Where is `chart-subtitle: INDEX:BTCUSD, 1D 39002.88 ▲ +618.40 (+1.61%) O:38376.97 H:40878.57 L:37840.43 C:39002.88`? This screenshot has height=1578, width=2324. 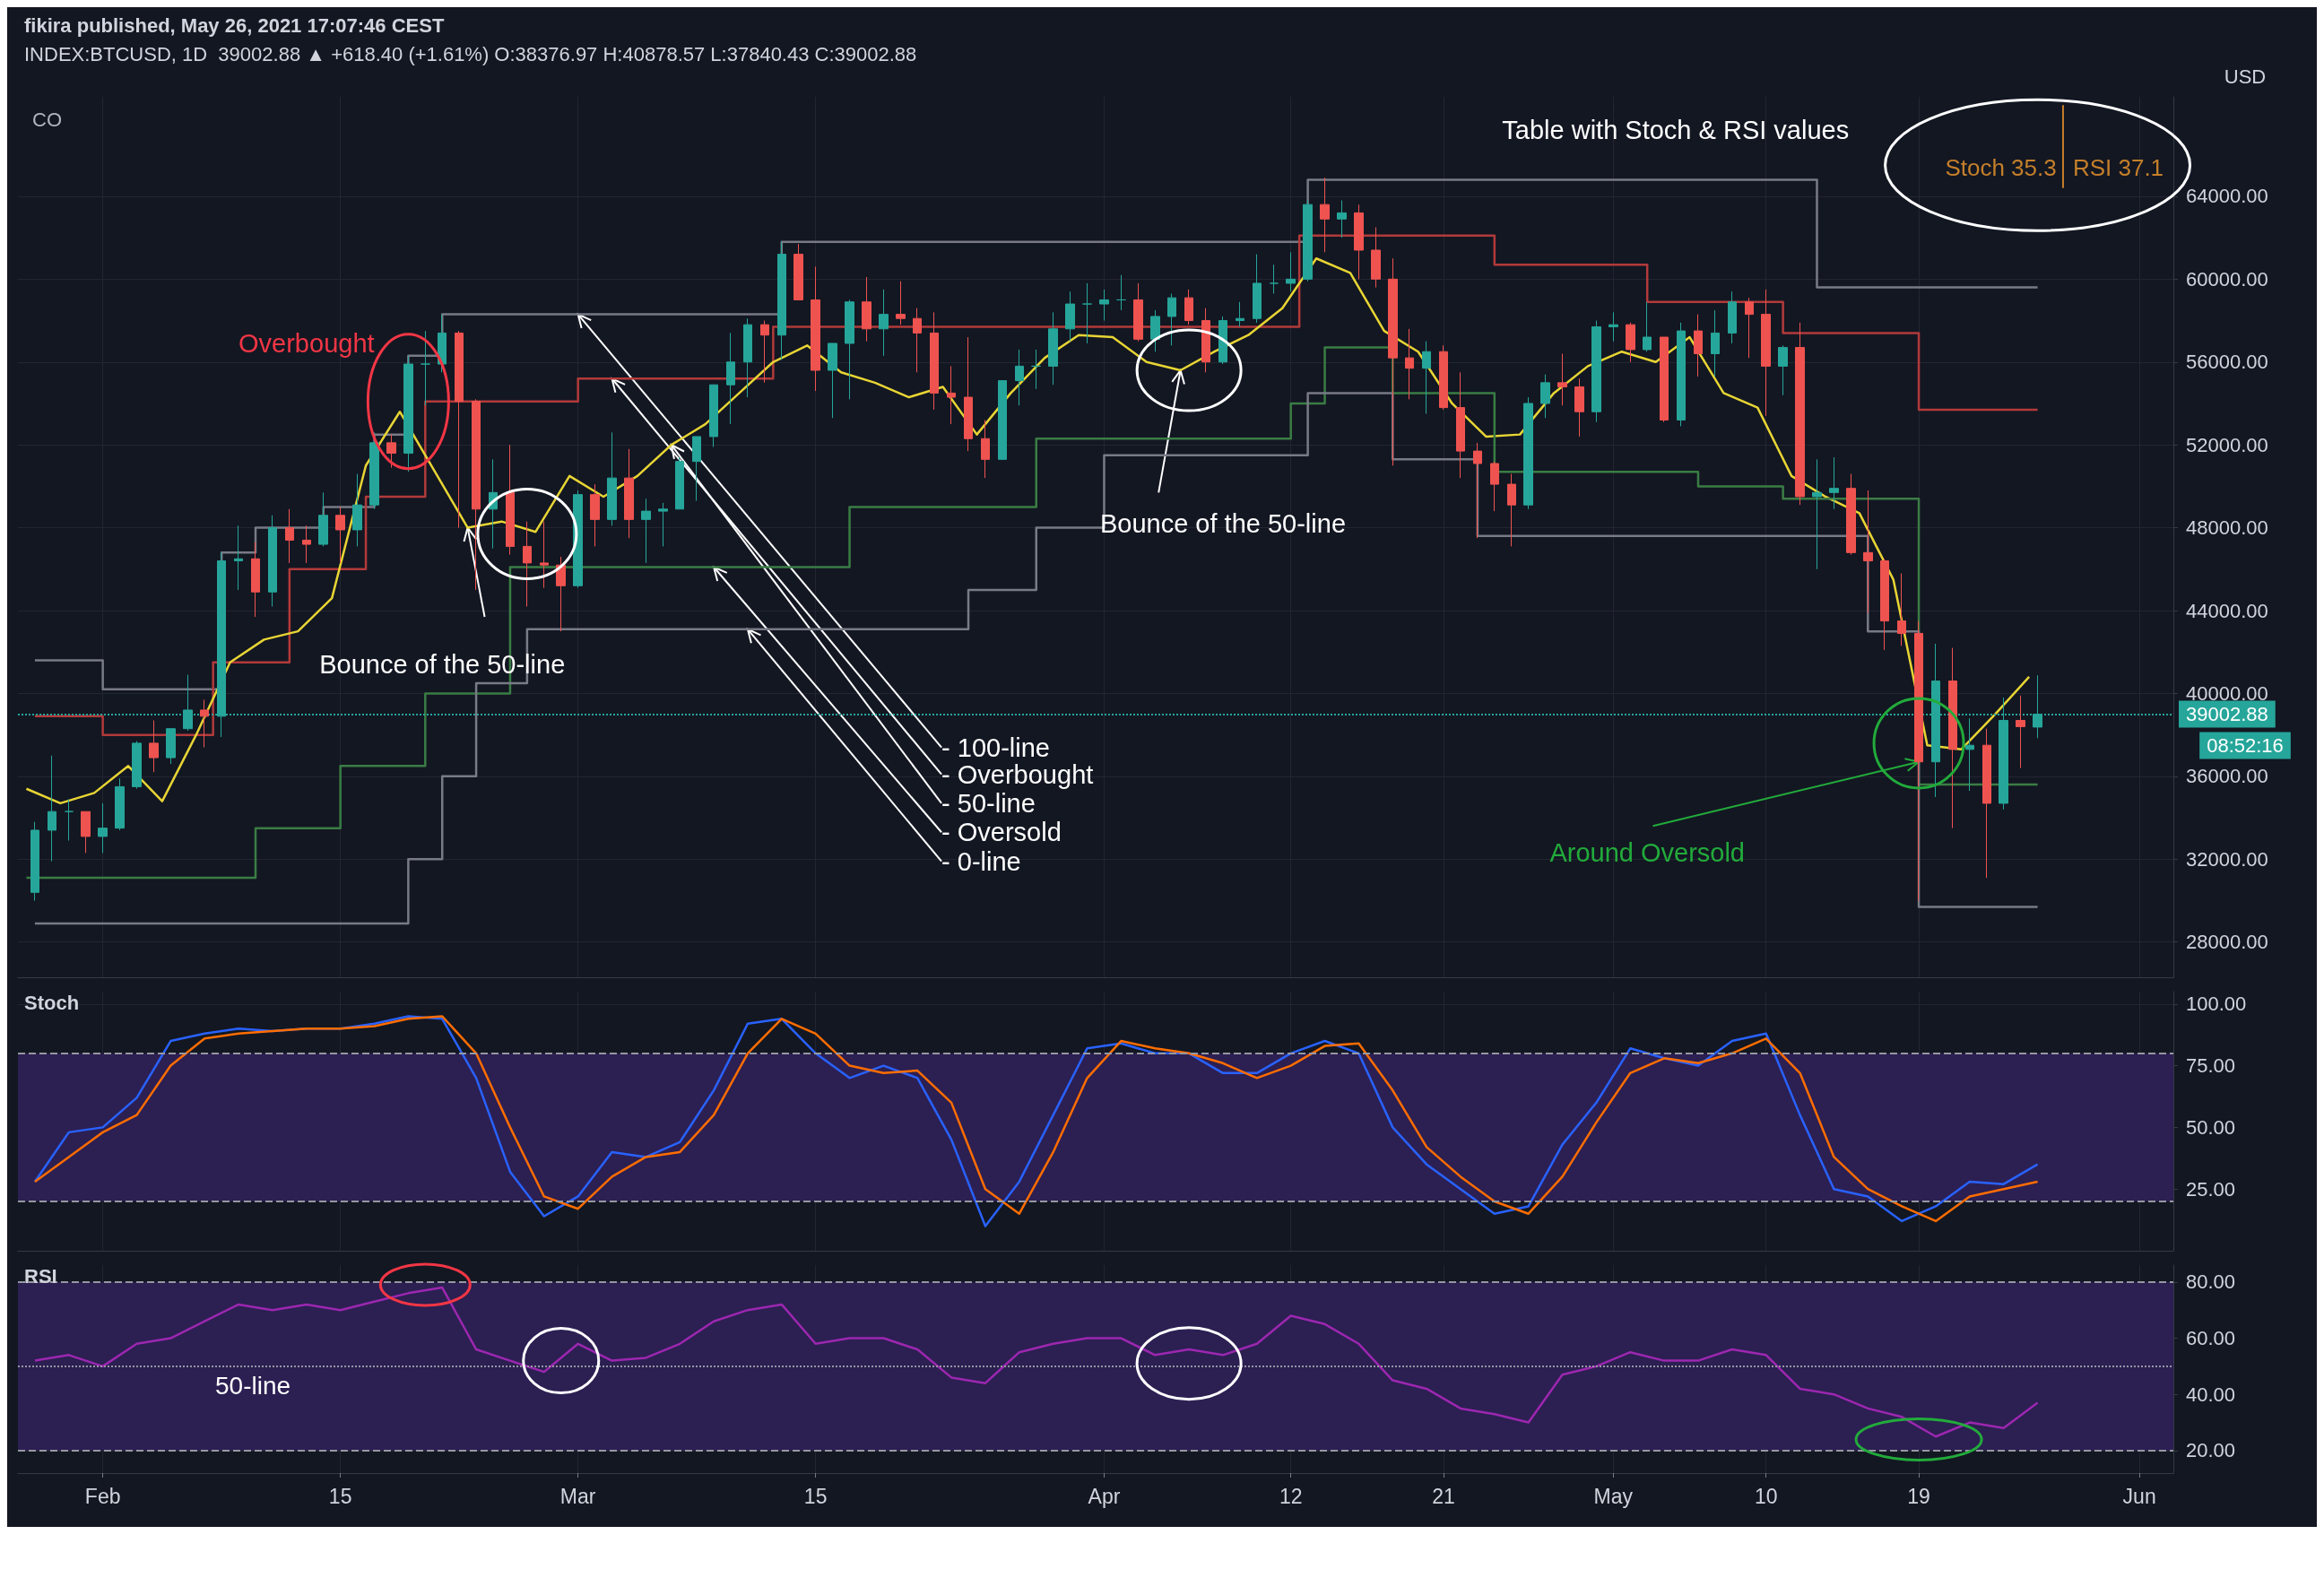 chart-subtitle: INDEX:BTCUSD, 1D 39002.88 ▲ +618.40 (+1.61%) O:38376.97 H:40878.57 L:37840.43 C:39002.88 is located at coordinates (470, 53).